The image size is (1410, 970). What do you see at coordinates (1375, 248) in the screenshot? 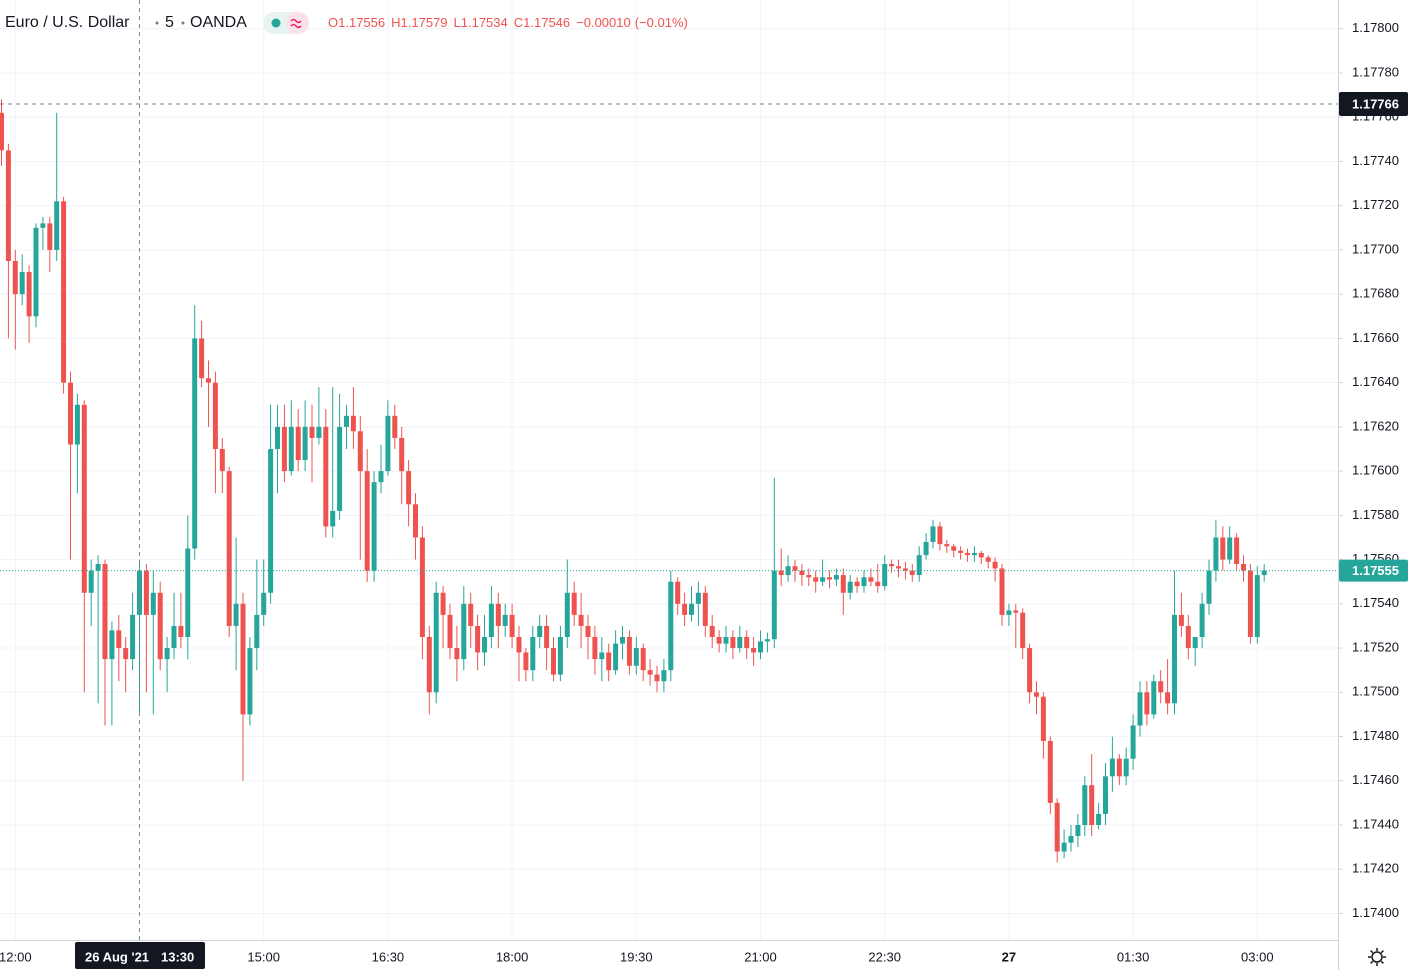
I see `y-tick-label: 1.17700` at bounding box center [1375, 248].